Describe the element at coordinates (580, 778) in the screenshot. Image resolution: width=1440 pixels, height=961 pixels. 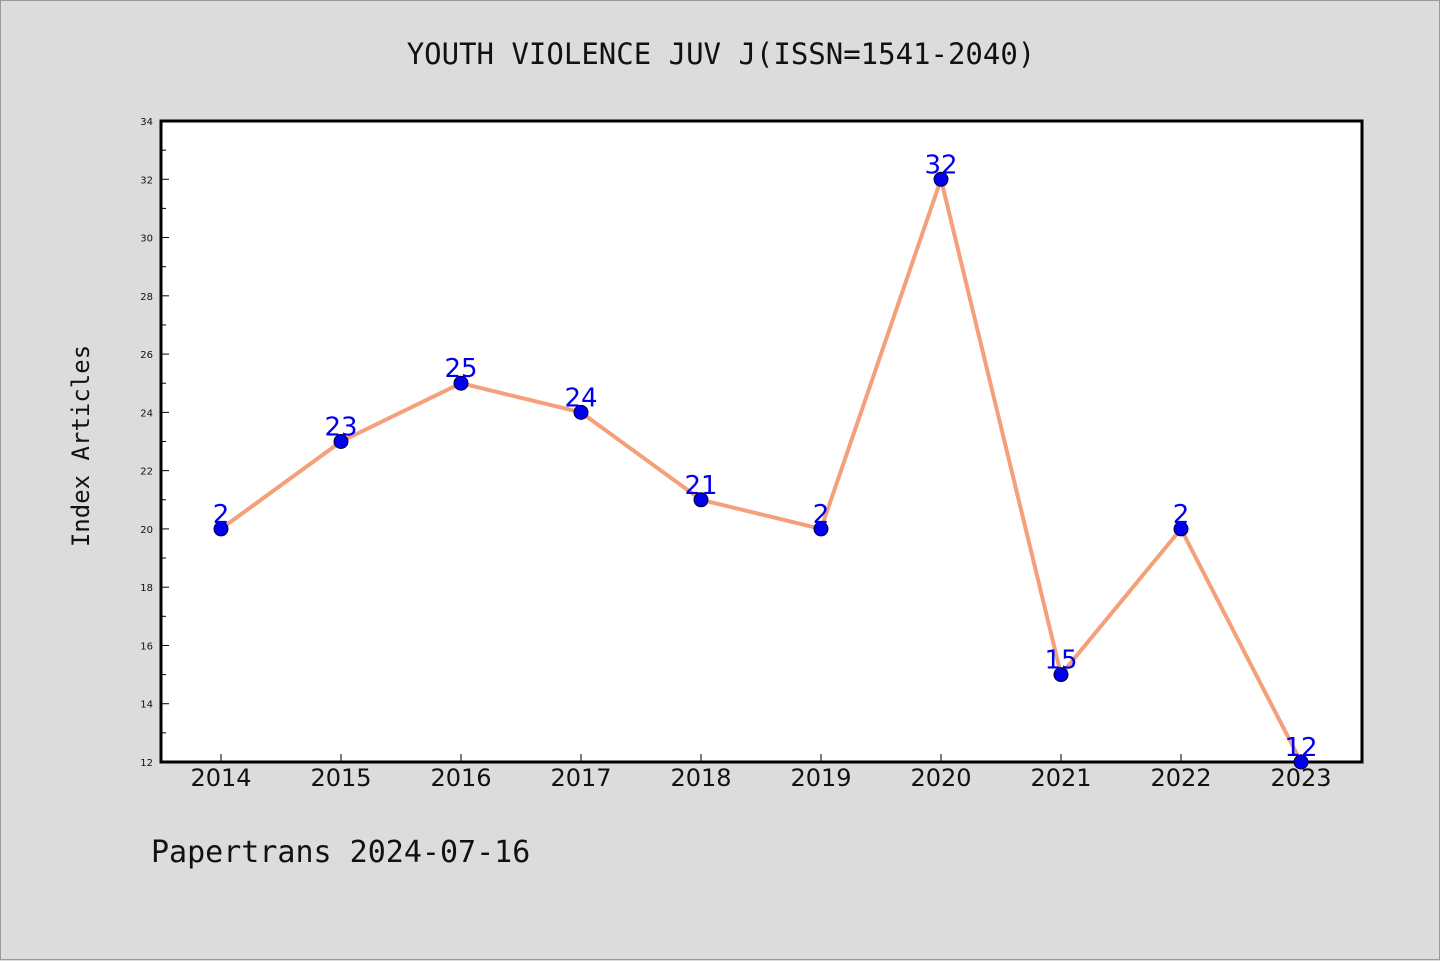
I see `x-tick-label: 2017` at that location.